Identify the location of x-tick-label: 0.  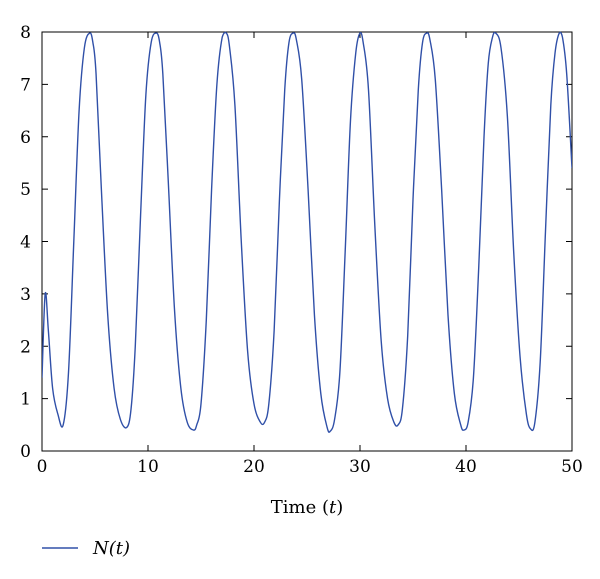
(42, 467).